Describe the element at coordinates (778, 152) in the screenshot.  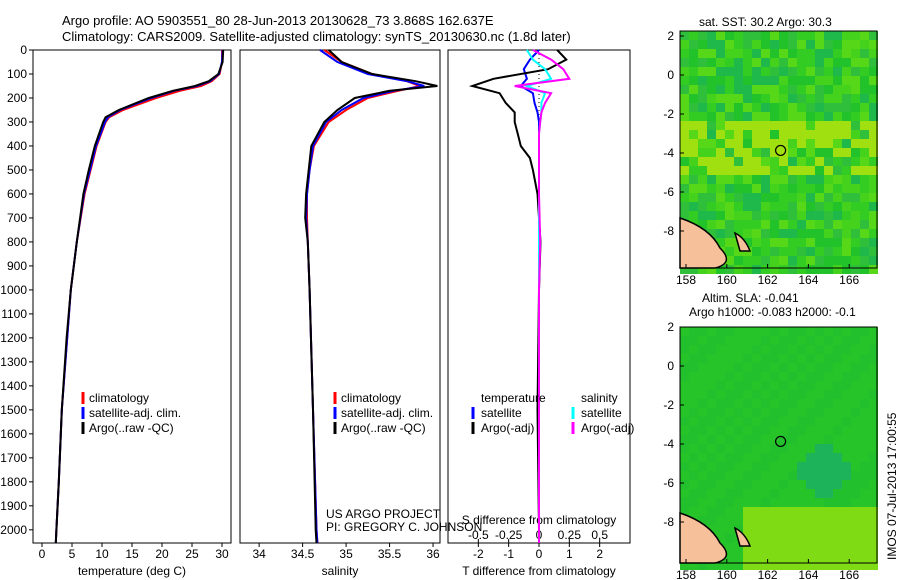
I see `map-sst` at that location.